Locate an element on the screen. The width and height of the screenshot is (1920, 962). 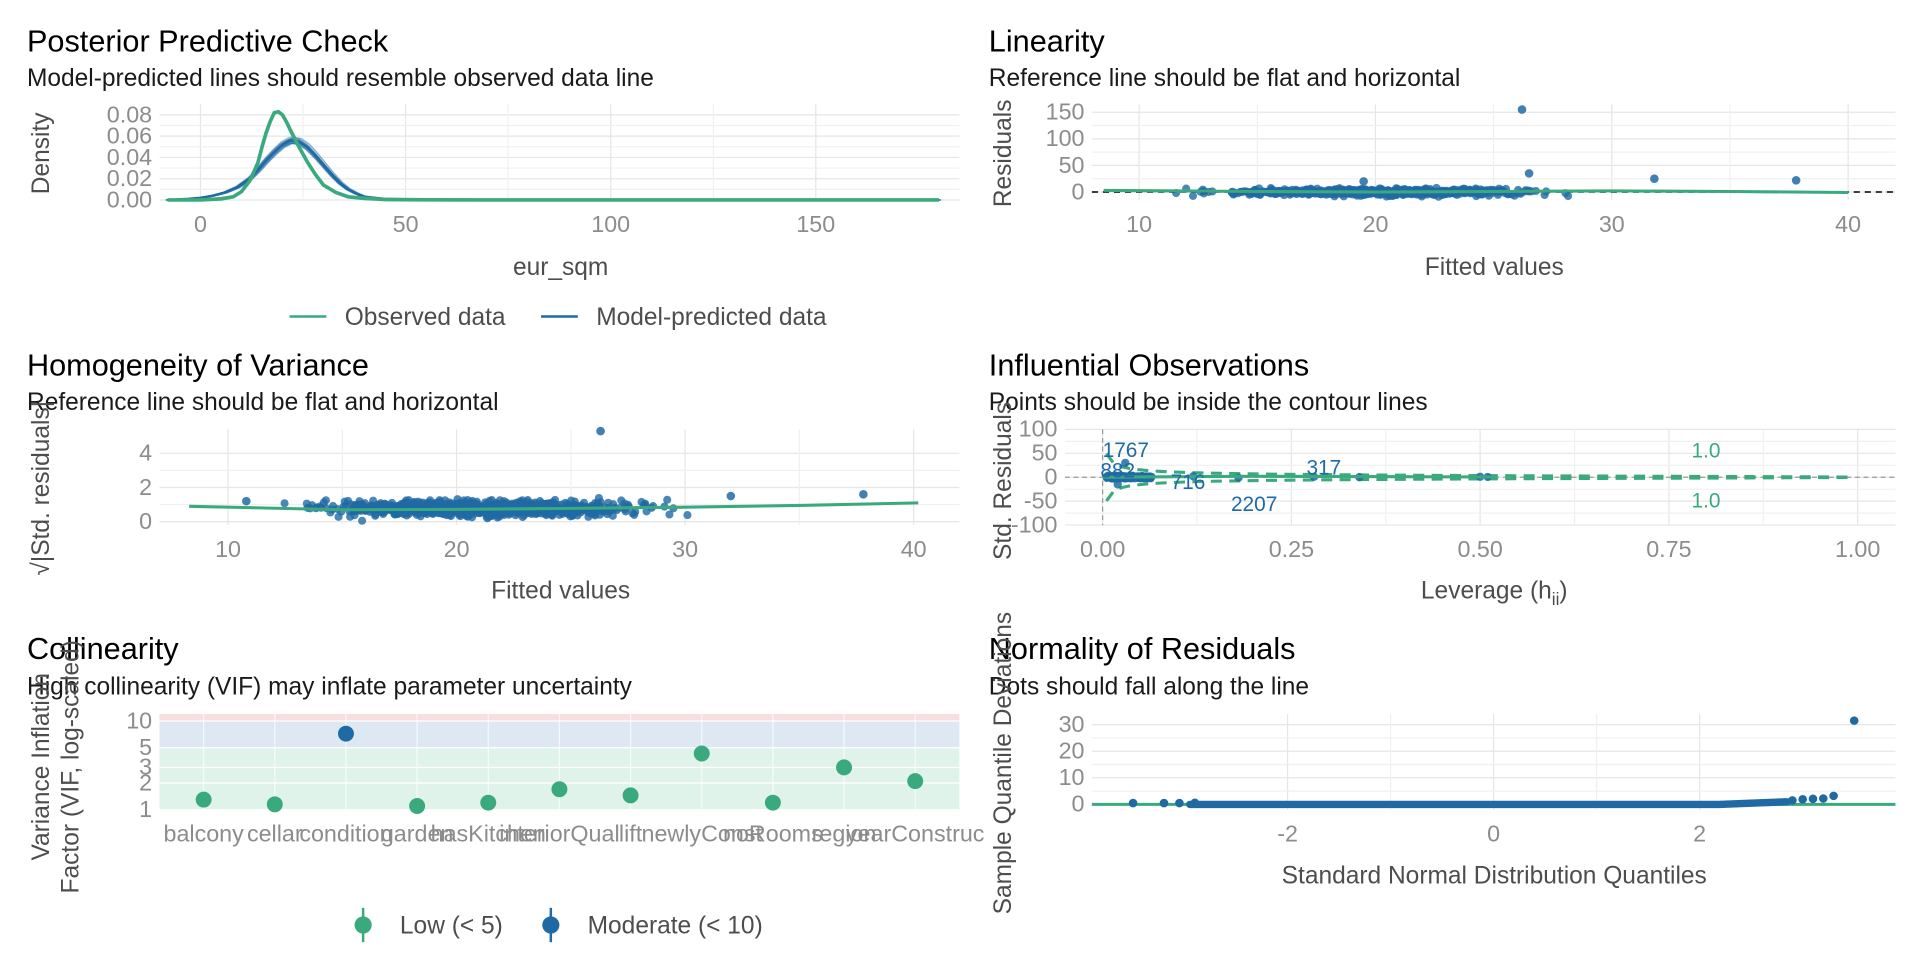
qq-subtitle: Dots should fall along the line is located at coordinates (1149, 686).